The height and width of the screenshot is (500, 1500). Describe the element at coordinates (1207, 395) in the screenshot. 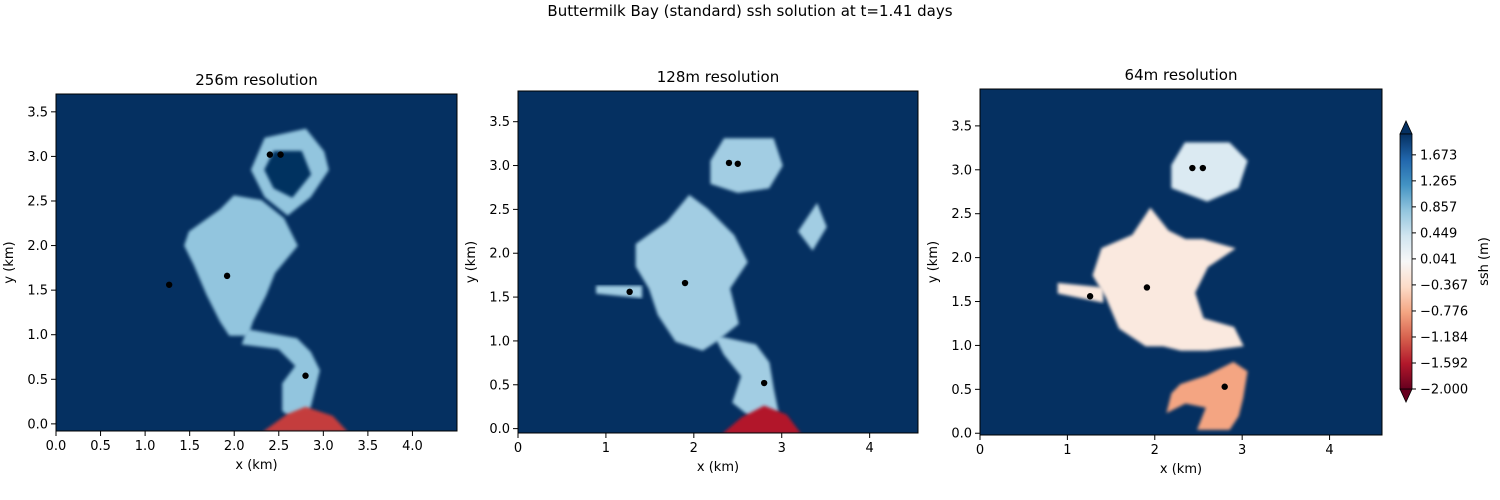

I see `ssh-region-lower-channel` at that location.